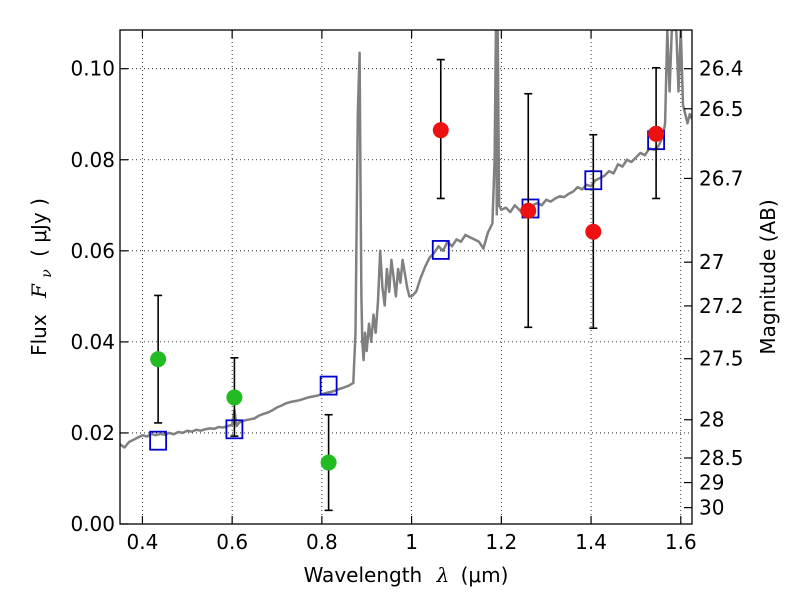 The height and width of the screenshot is (600, 800). I want to click on x-tick-label: 1.2, so click(501, 542).